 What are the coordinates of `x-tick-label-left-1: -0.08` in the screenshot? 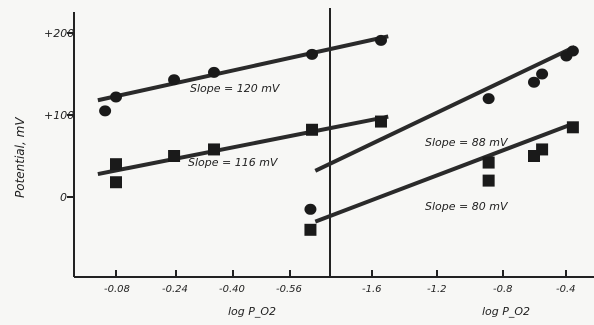 It's located at (117, 289).